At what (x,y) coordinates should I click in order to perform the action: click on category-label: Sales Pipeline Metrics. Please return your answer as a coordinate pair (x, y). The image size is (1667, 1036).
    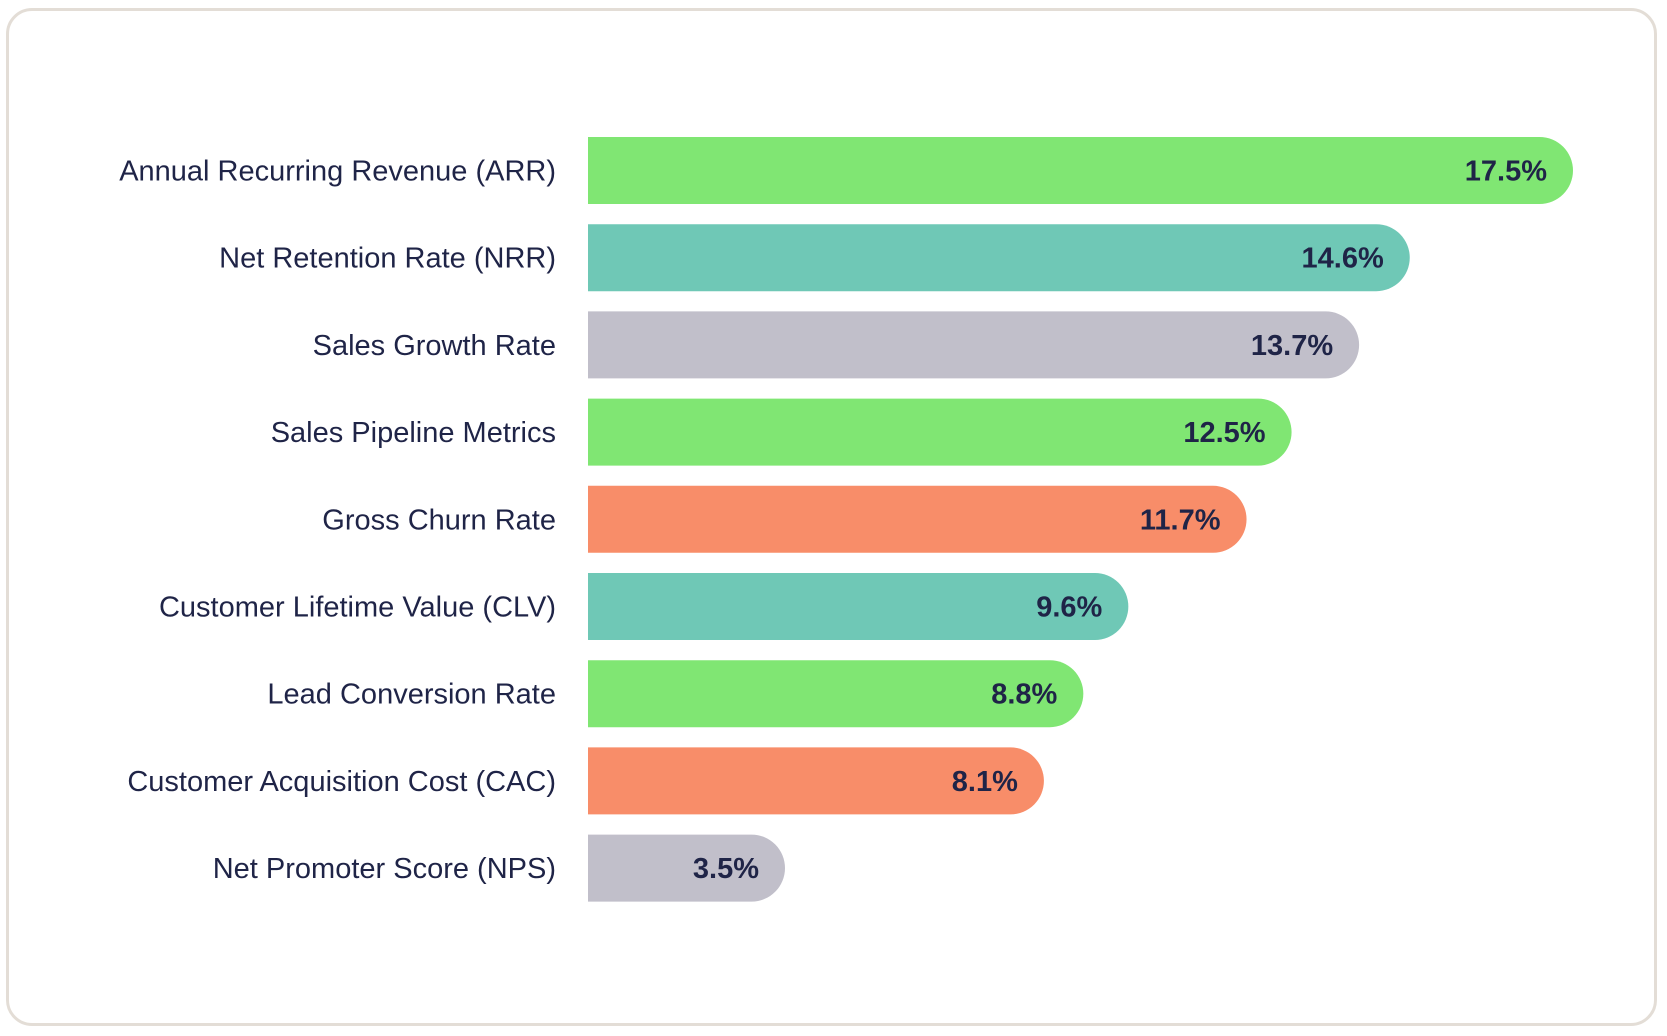
    Looking at the image, I should click on (413, 433).